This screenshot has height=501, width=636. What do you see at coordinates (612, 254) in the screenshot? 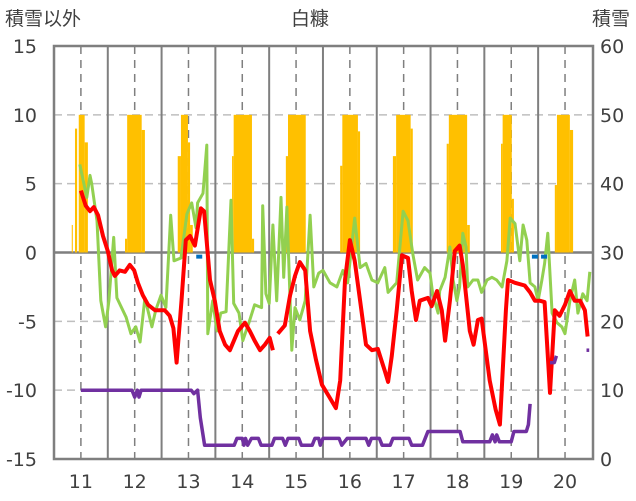
I see `right-tick-label: 30` at bounding box center [612, 254].